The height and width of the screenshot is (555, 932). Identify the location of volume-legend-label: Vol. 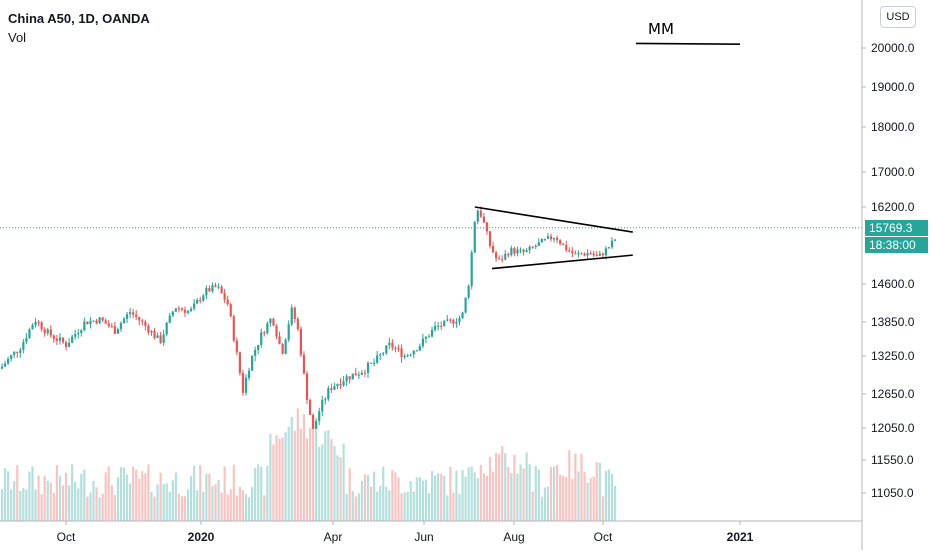
(17, 37).